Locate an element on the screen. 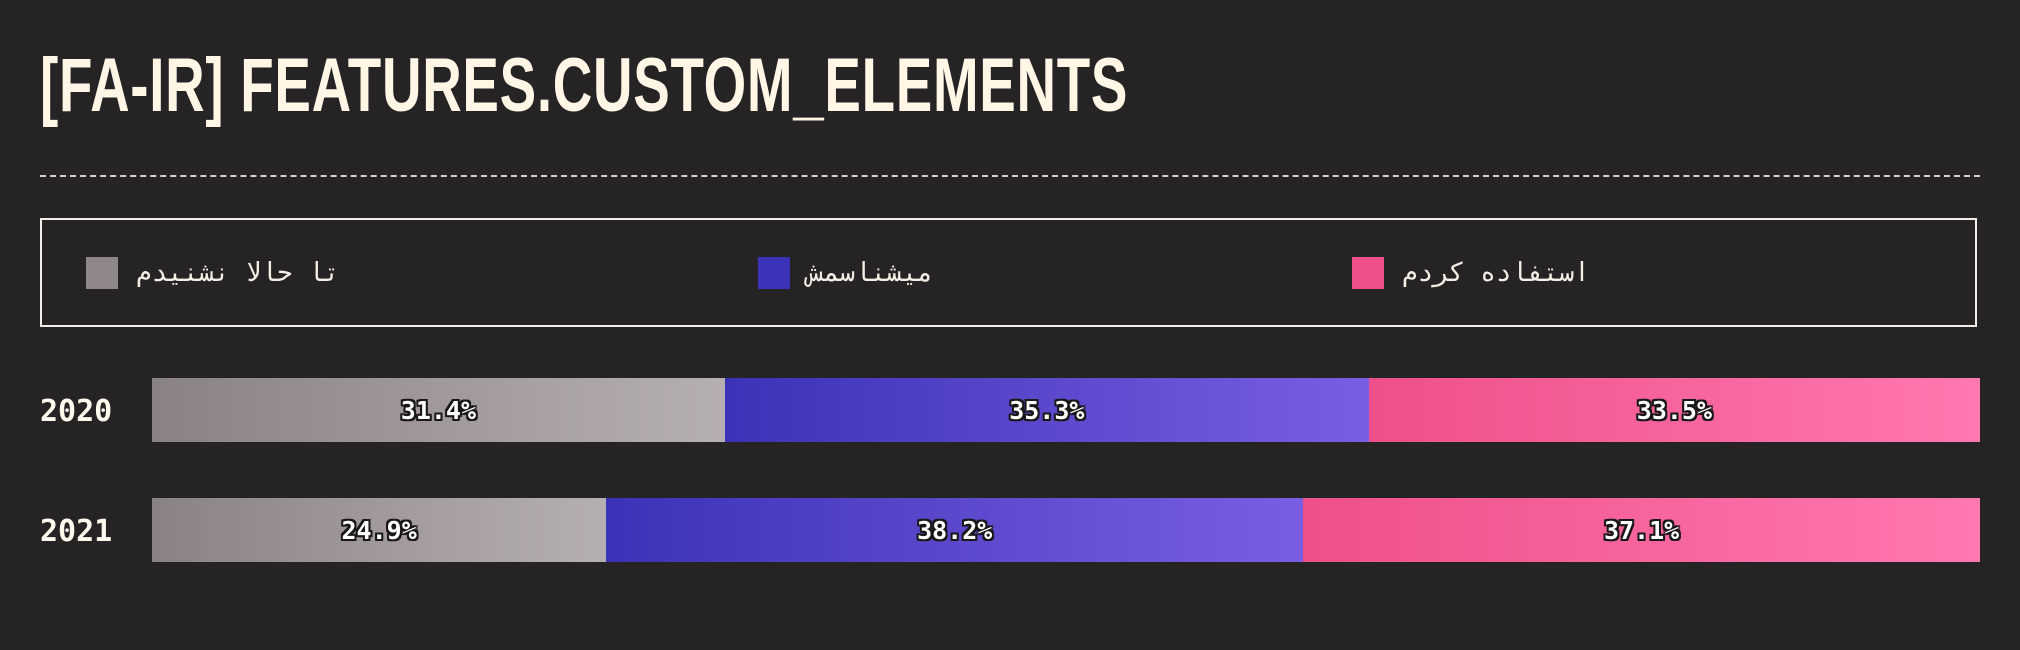 Image resolution: width=2020 pixels, height=650 pixels. bar-segment-used-it: 37.1% is located at coordinates (1641, 530).